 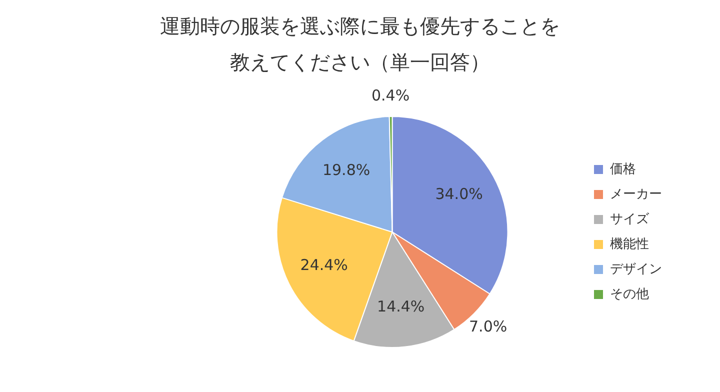 I want to click on data-label: 0.4%, so click(x=390, y=95).